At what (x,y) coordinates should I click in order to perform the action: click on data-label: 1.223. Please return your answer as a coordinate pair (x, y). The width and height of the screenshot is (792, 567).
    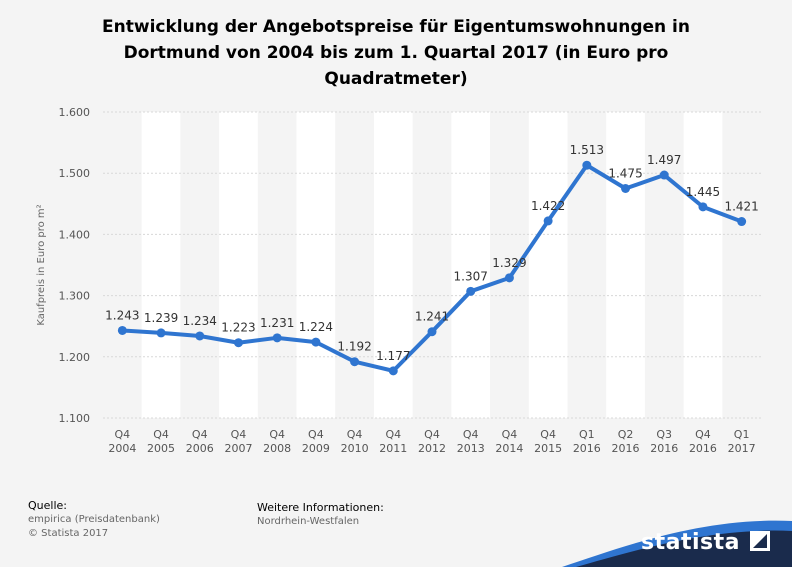
    Looking at the image, I should click on (238, 328).